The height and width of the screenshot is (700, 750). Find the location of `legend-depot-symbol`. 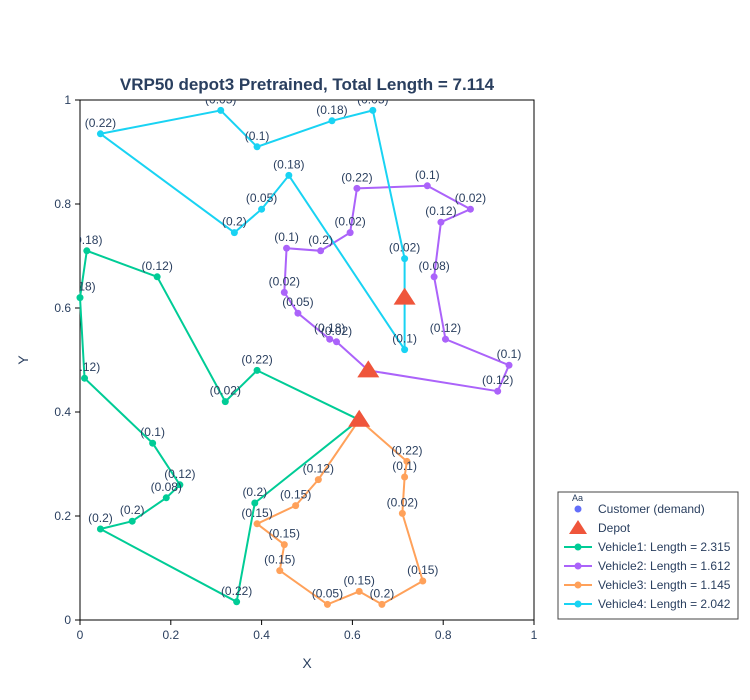

legend-depot-symbol is located at coordinates (578, 527).